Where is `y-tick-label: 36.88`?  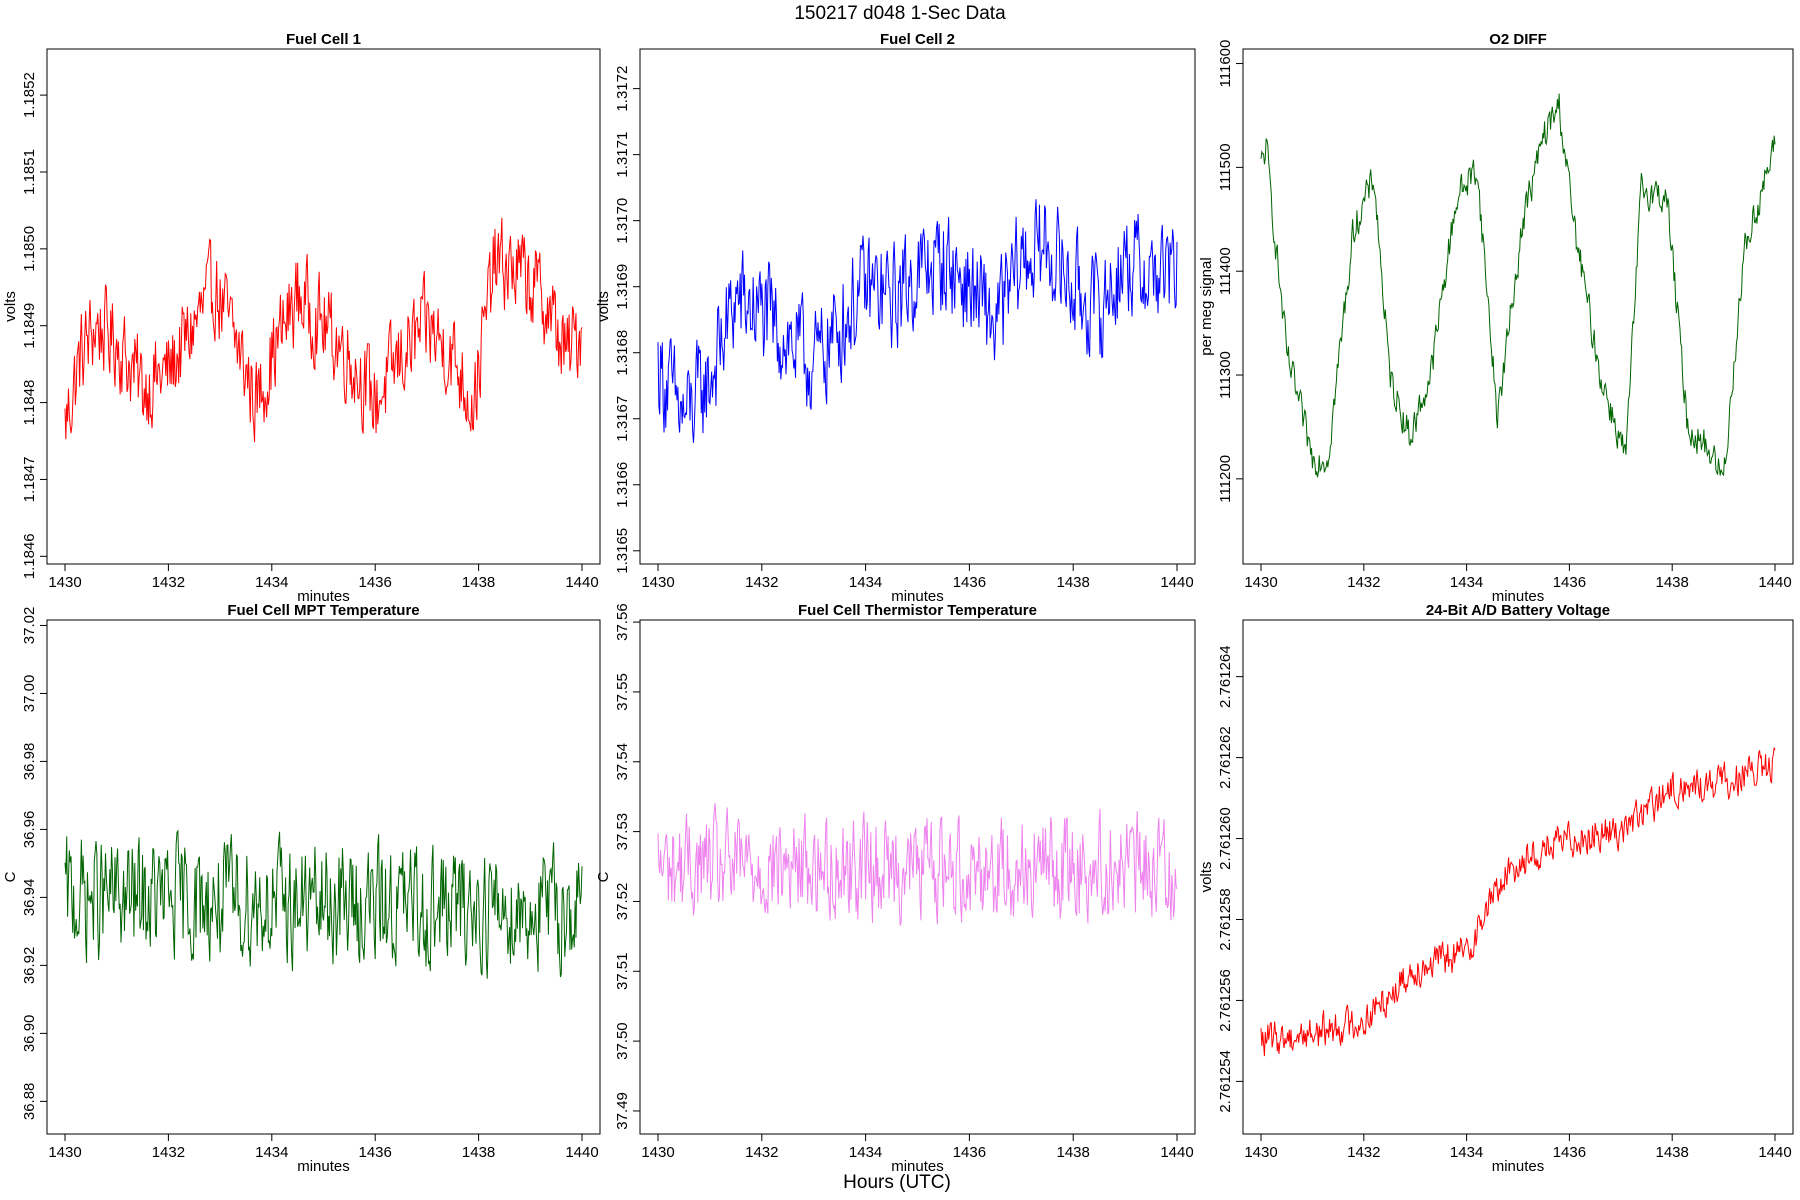
y-tick-label: 36.88 is located at coordinates (29, 1102).